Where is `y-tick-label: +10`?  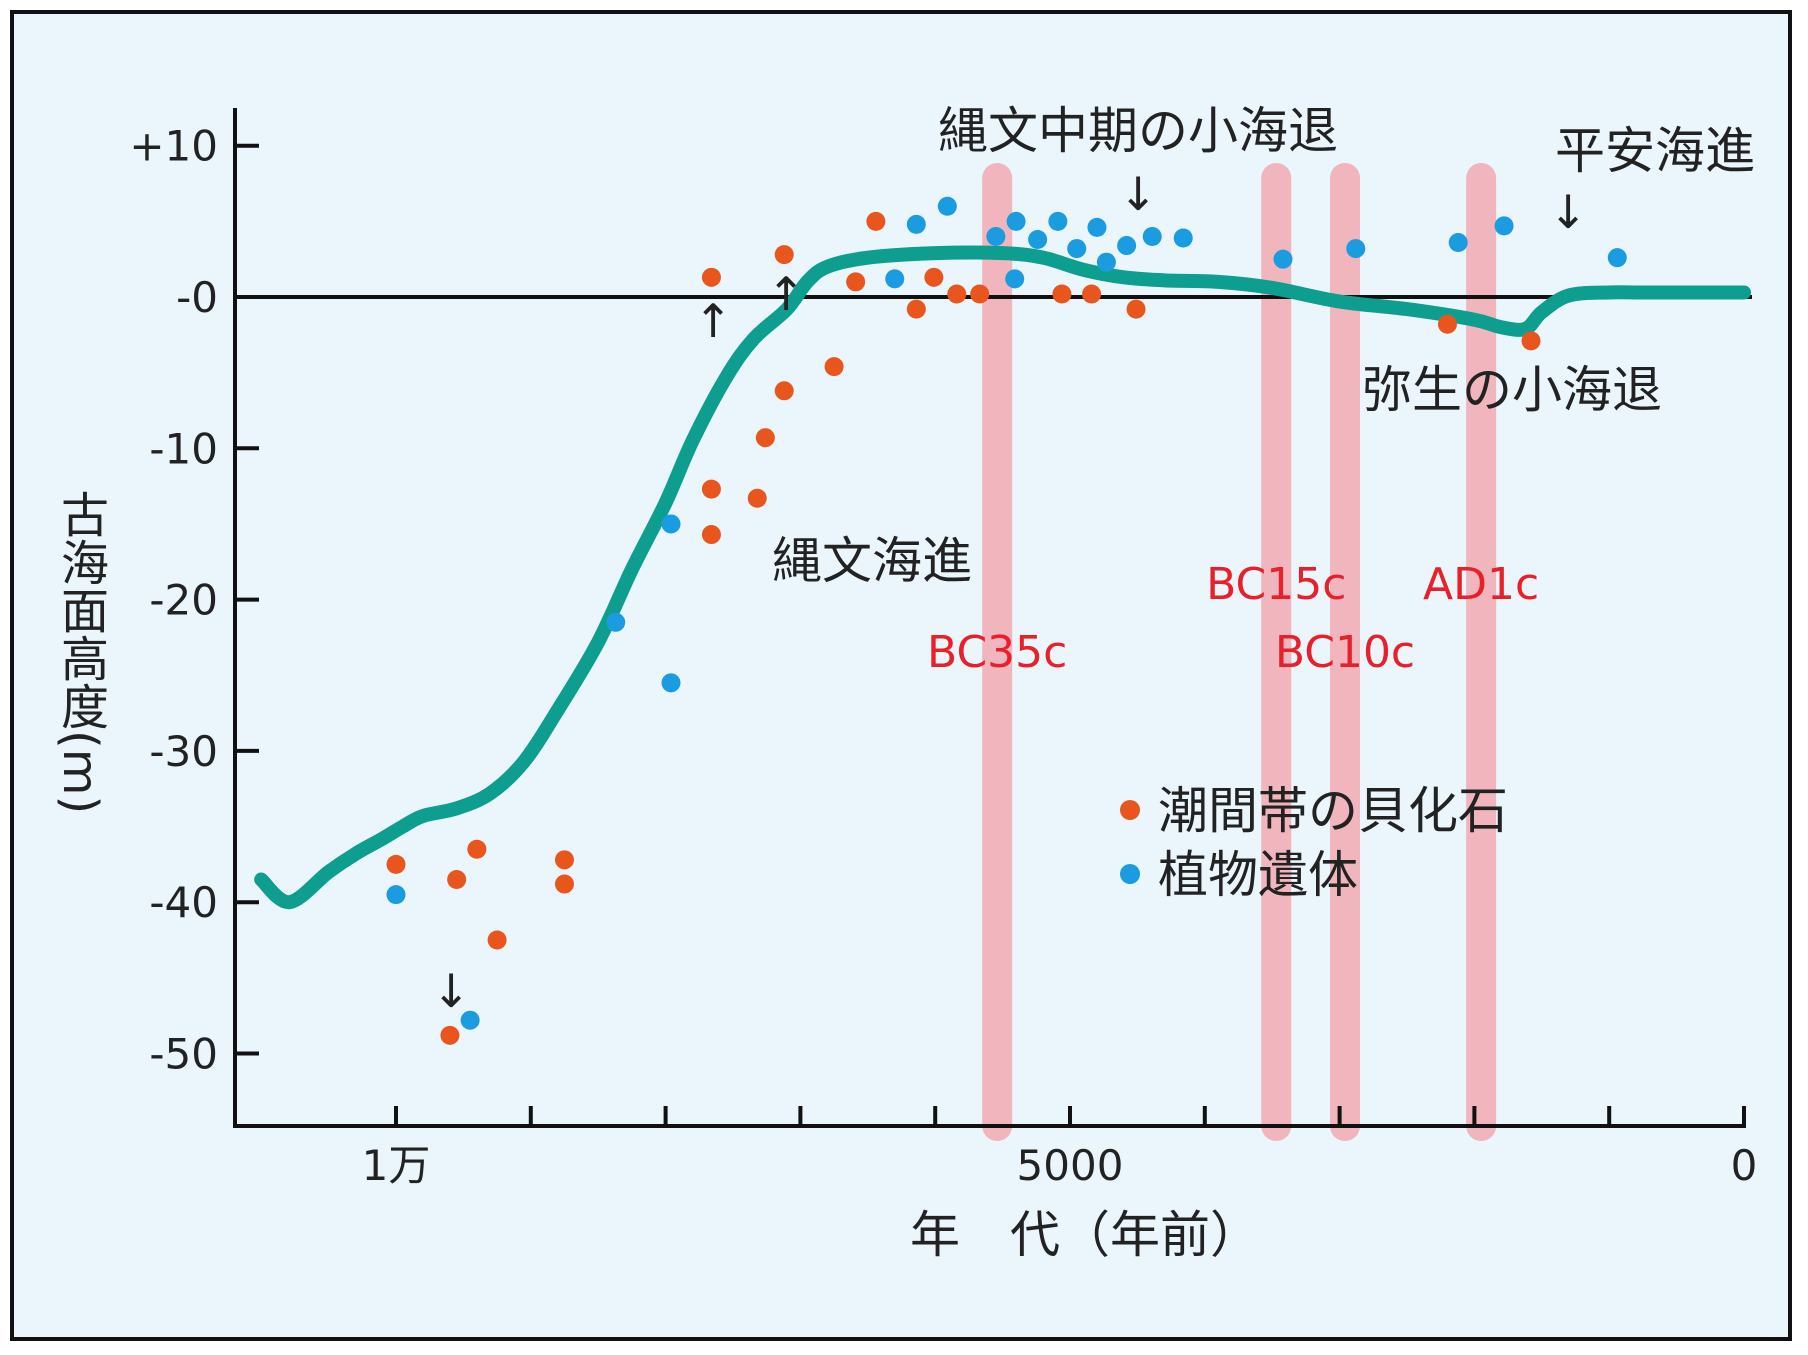 y-tick-label: +10 is located at coordinates (173, 146).